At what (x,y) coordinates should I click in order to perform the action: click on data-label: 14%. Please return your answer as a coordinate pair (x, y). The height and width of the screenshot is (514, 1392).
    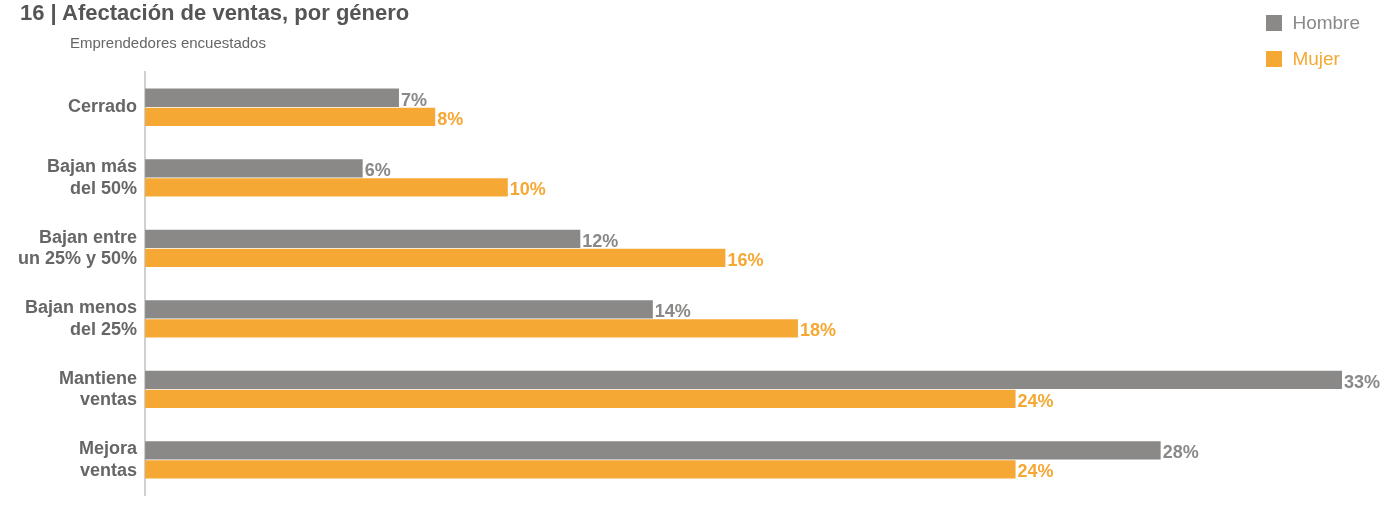
    Looking at the image, I should click on (672, 311).